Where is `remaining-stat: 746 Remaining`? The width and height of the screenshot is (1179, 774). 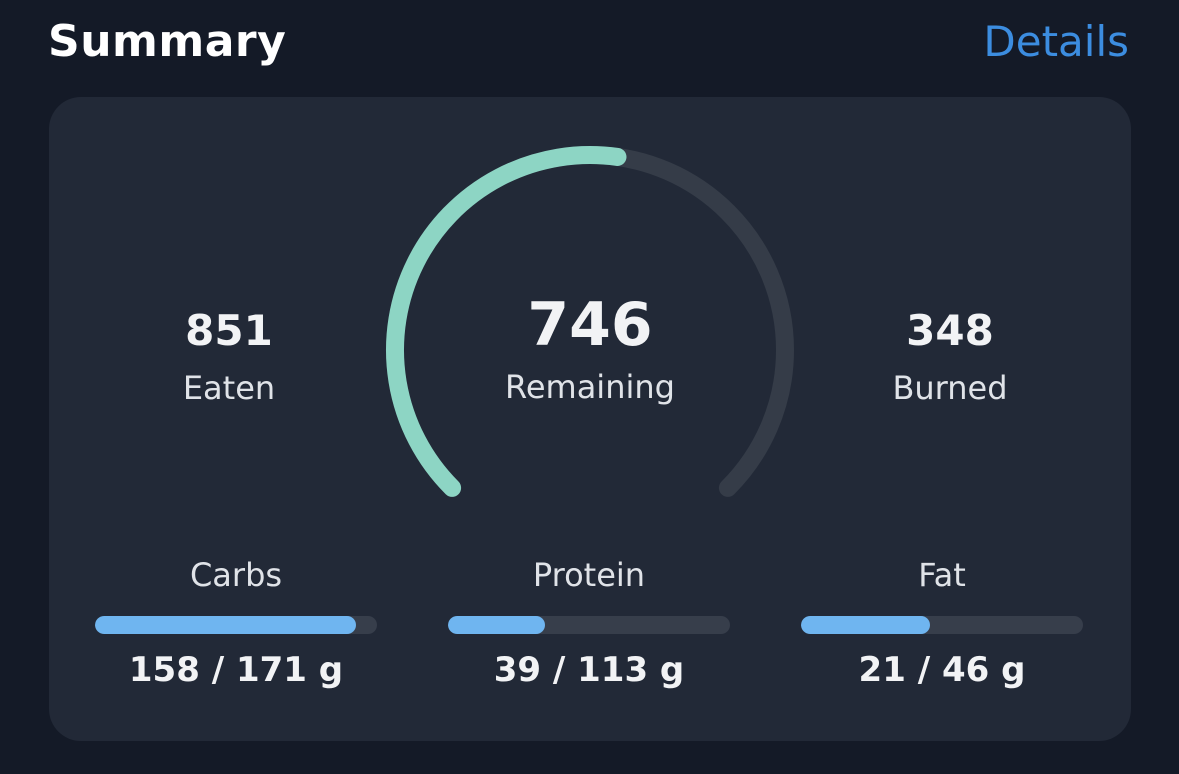 remaining-stat: 746 Remaining is located at coordinates (590, 348).